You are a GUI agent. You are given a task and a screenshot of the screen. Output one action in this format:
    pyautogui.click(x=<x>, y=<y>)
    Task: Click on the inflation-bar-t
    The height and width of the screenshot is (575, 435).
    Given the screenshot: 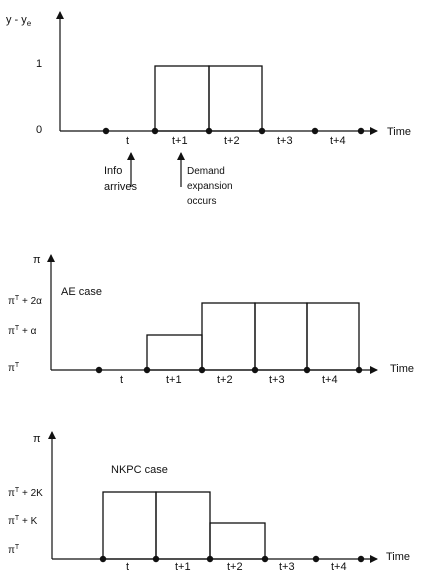 What is the action you would take?
    pyautogui.click(x=129, y=525)
    